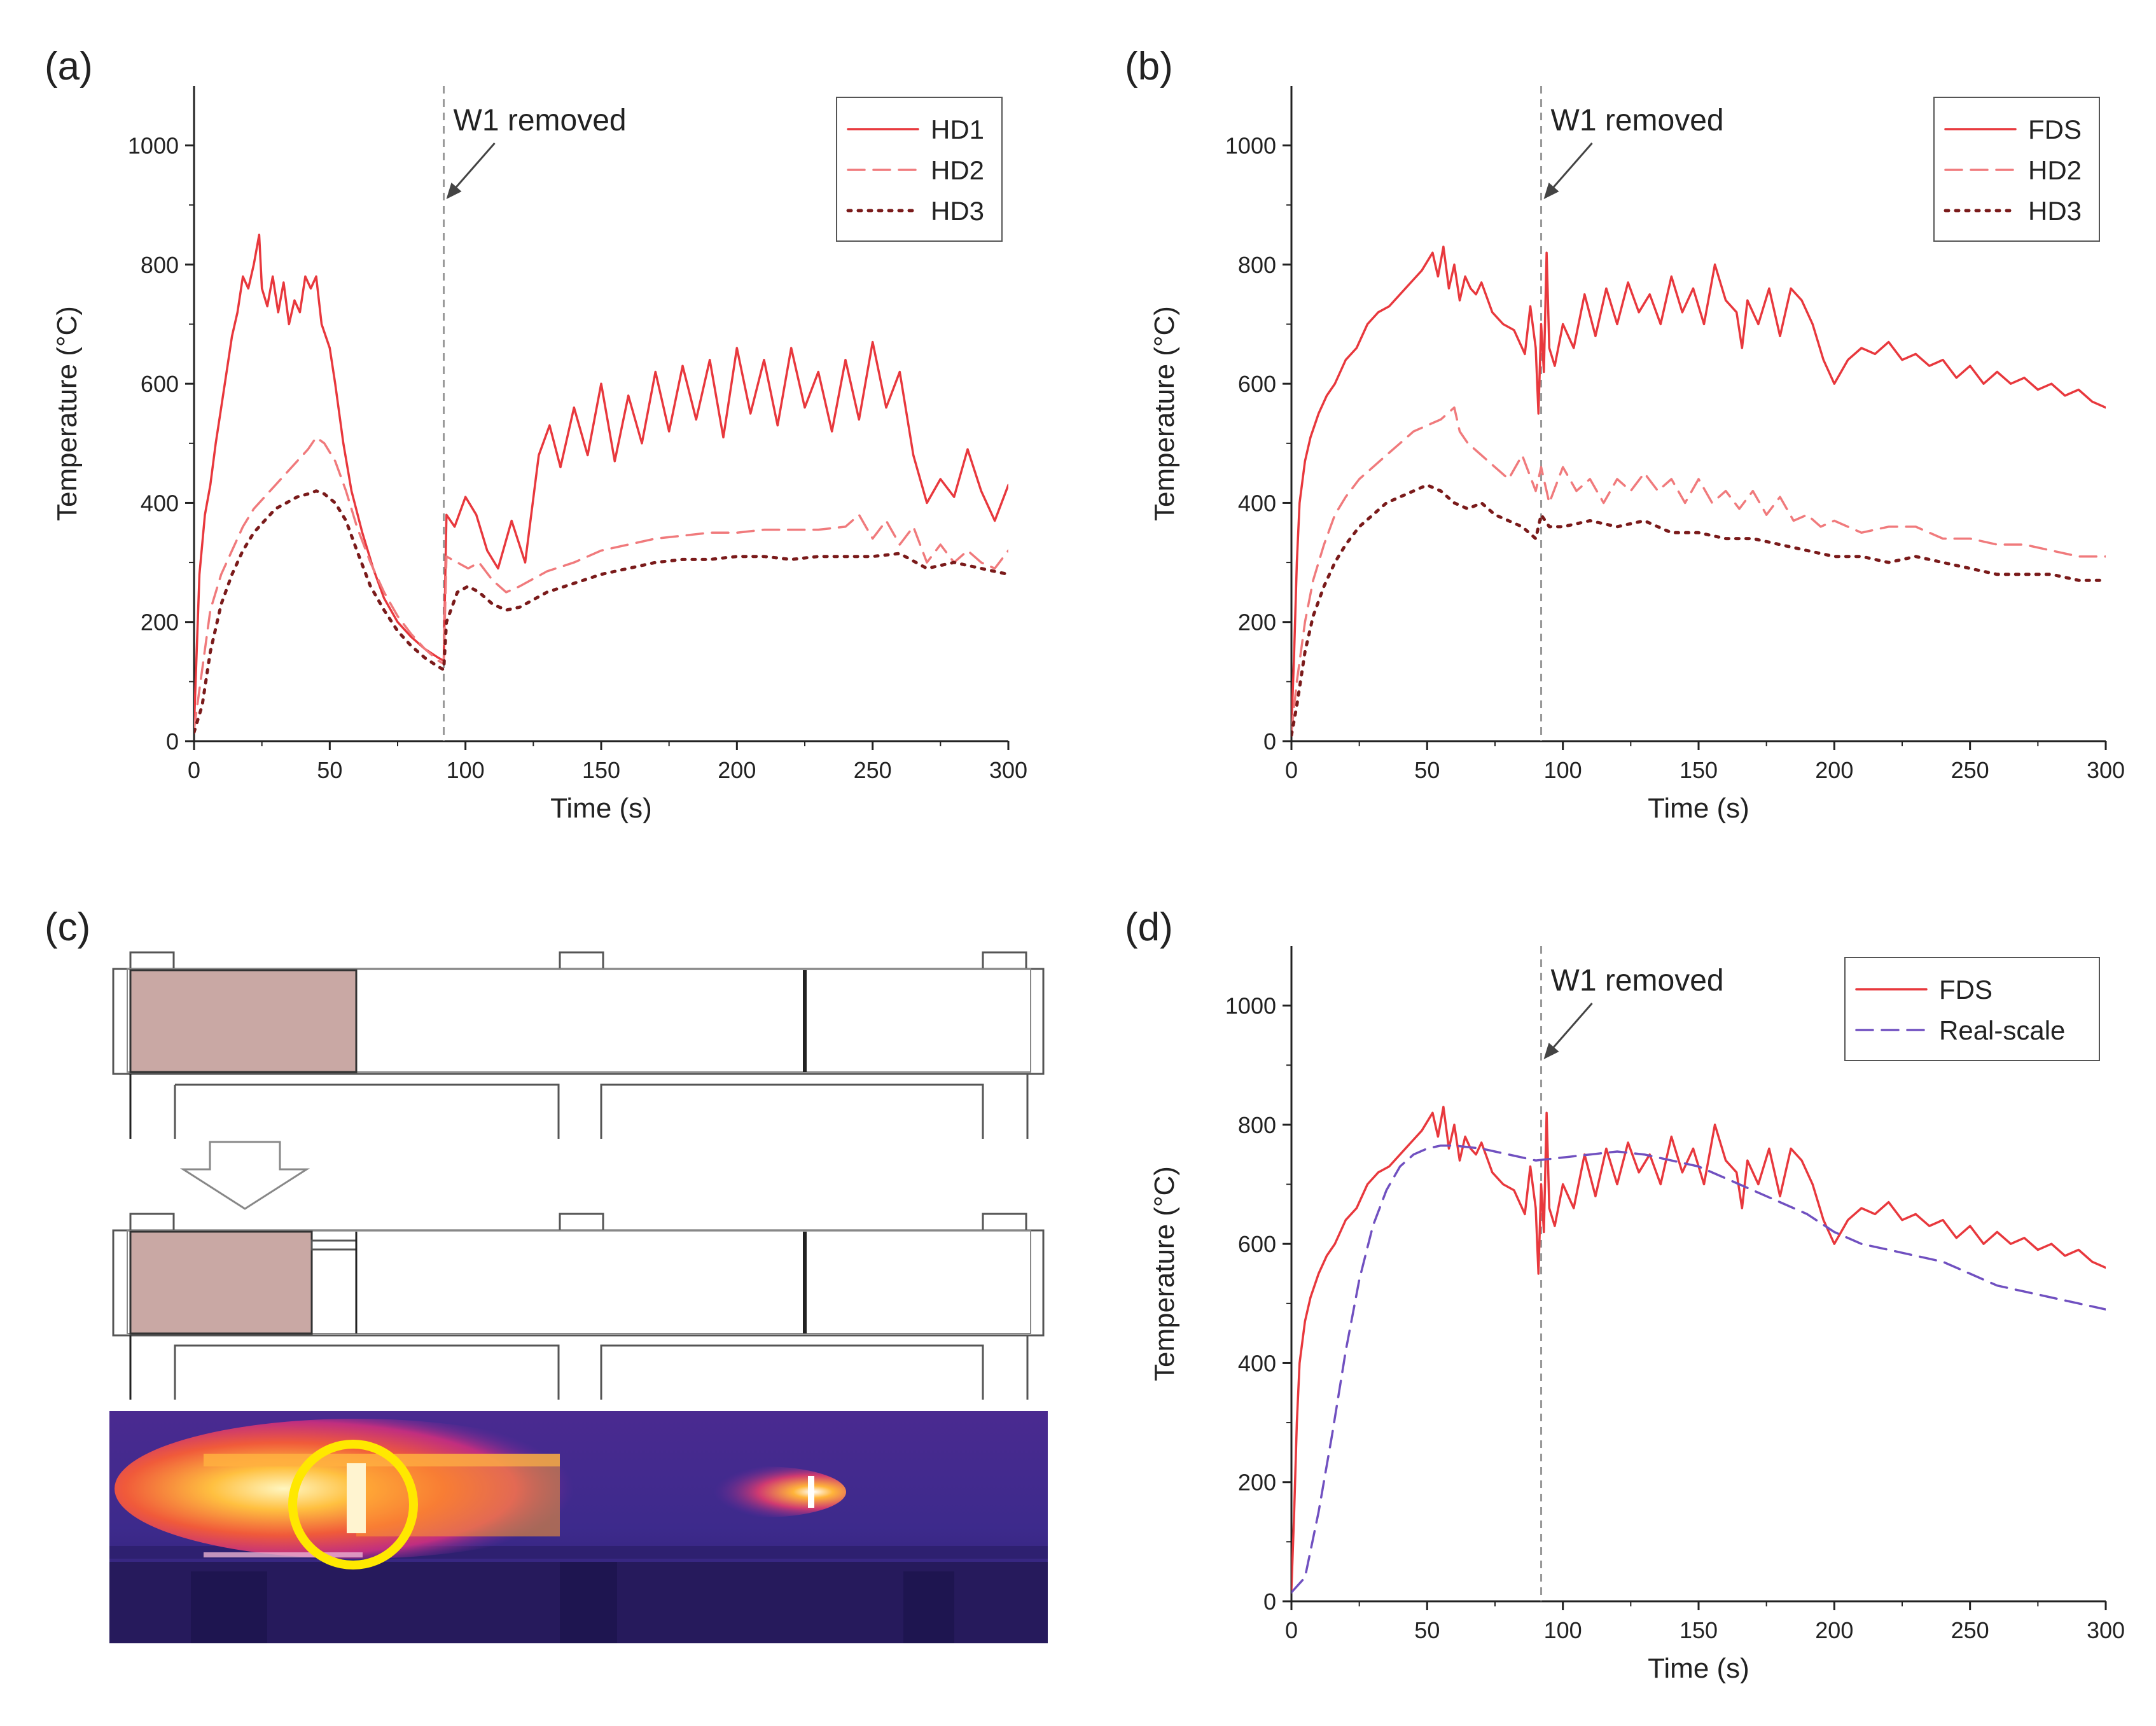 Image resolution: width=2156 pixels, height=1726 pixels. I want to click on fuel-block-before, so click(243, 1021).